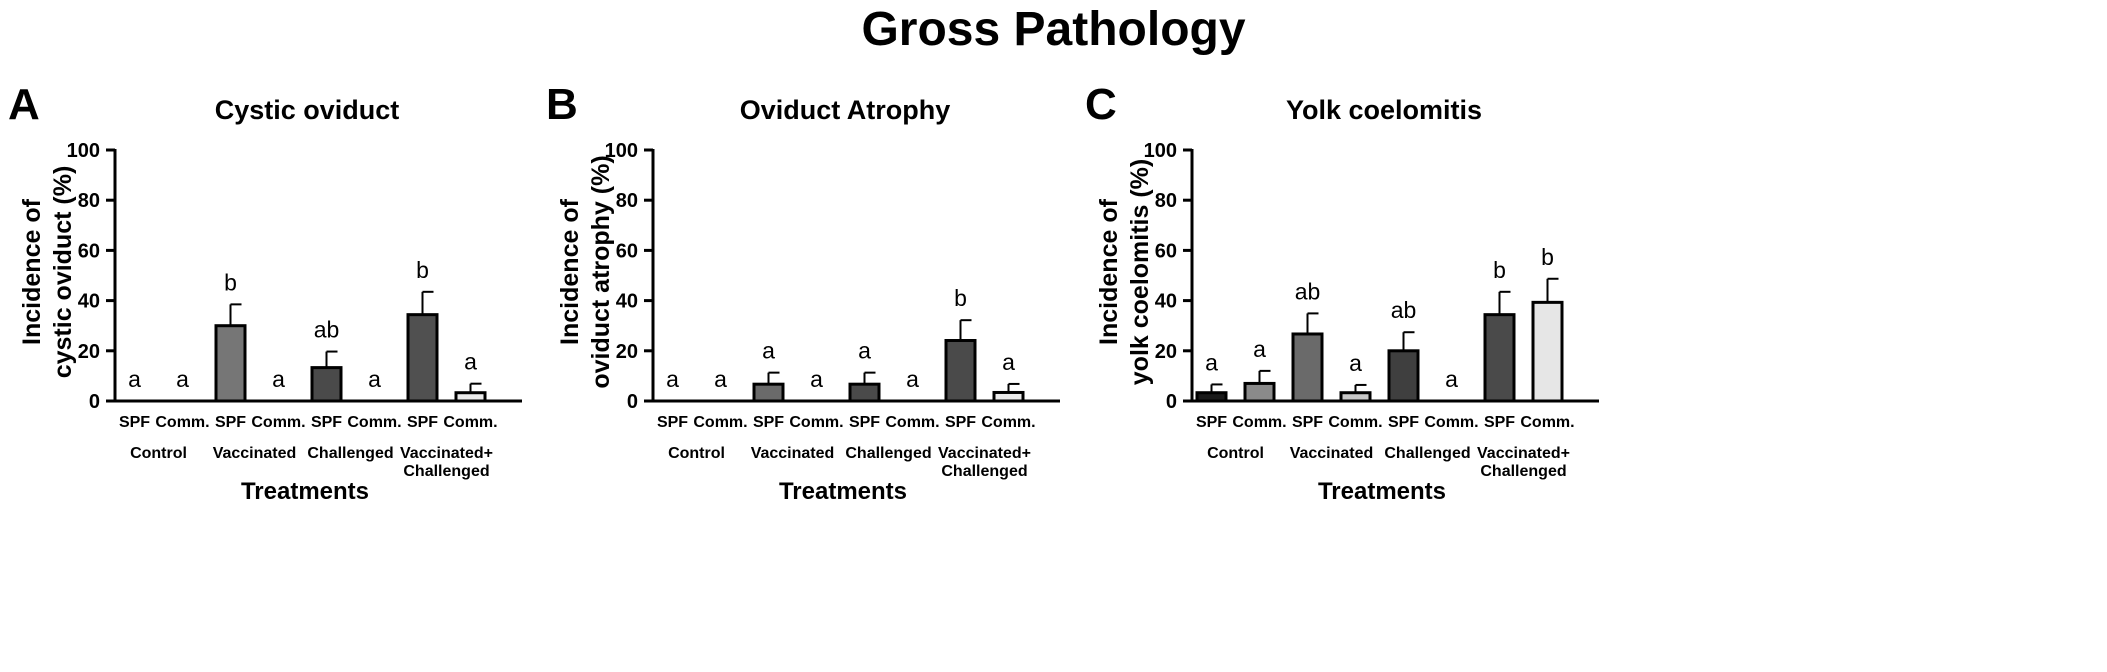 The image size is (2107, 672). Describe the element at coordinates (307, 110) in the screenshot. I see `panel-title: Cystic oviduct` at that location.